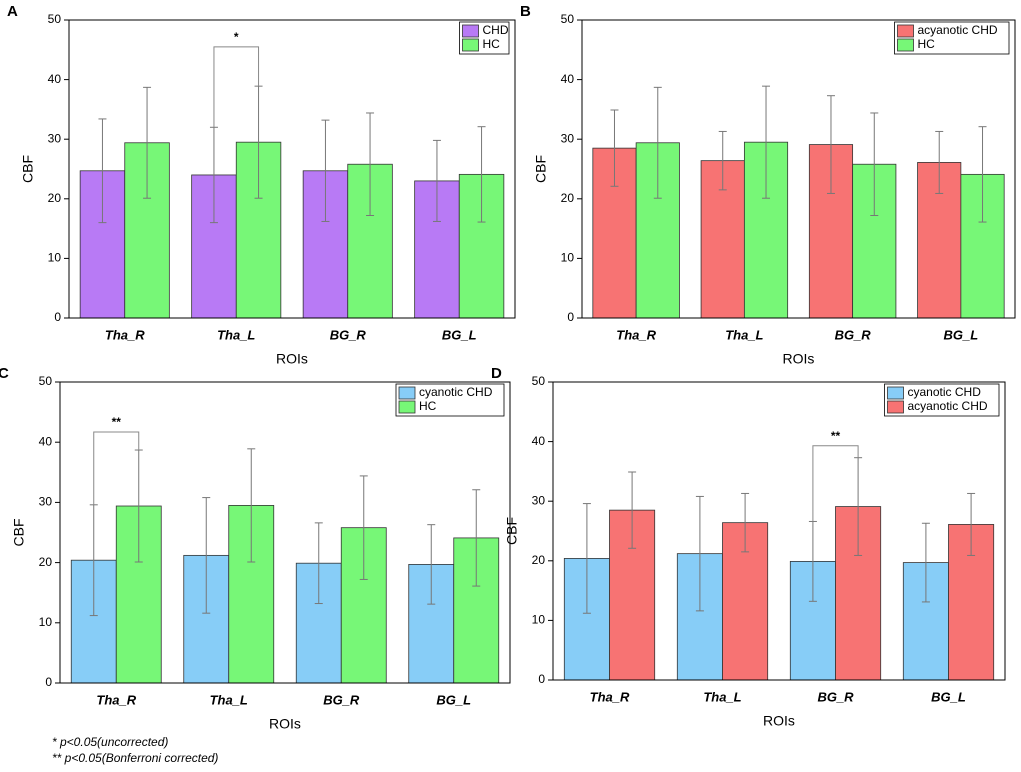 Image resolution: width=1021 pixels, height=772 pixels. What do you see at coordinates (135, 758) in the screenshot?
I see `footnote: ** p<0.05(Bonferroni corrected)` at bounding box center [135, 758].